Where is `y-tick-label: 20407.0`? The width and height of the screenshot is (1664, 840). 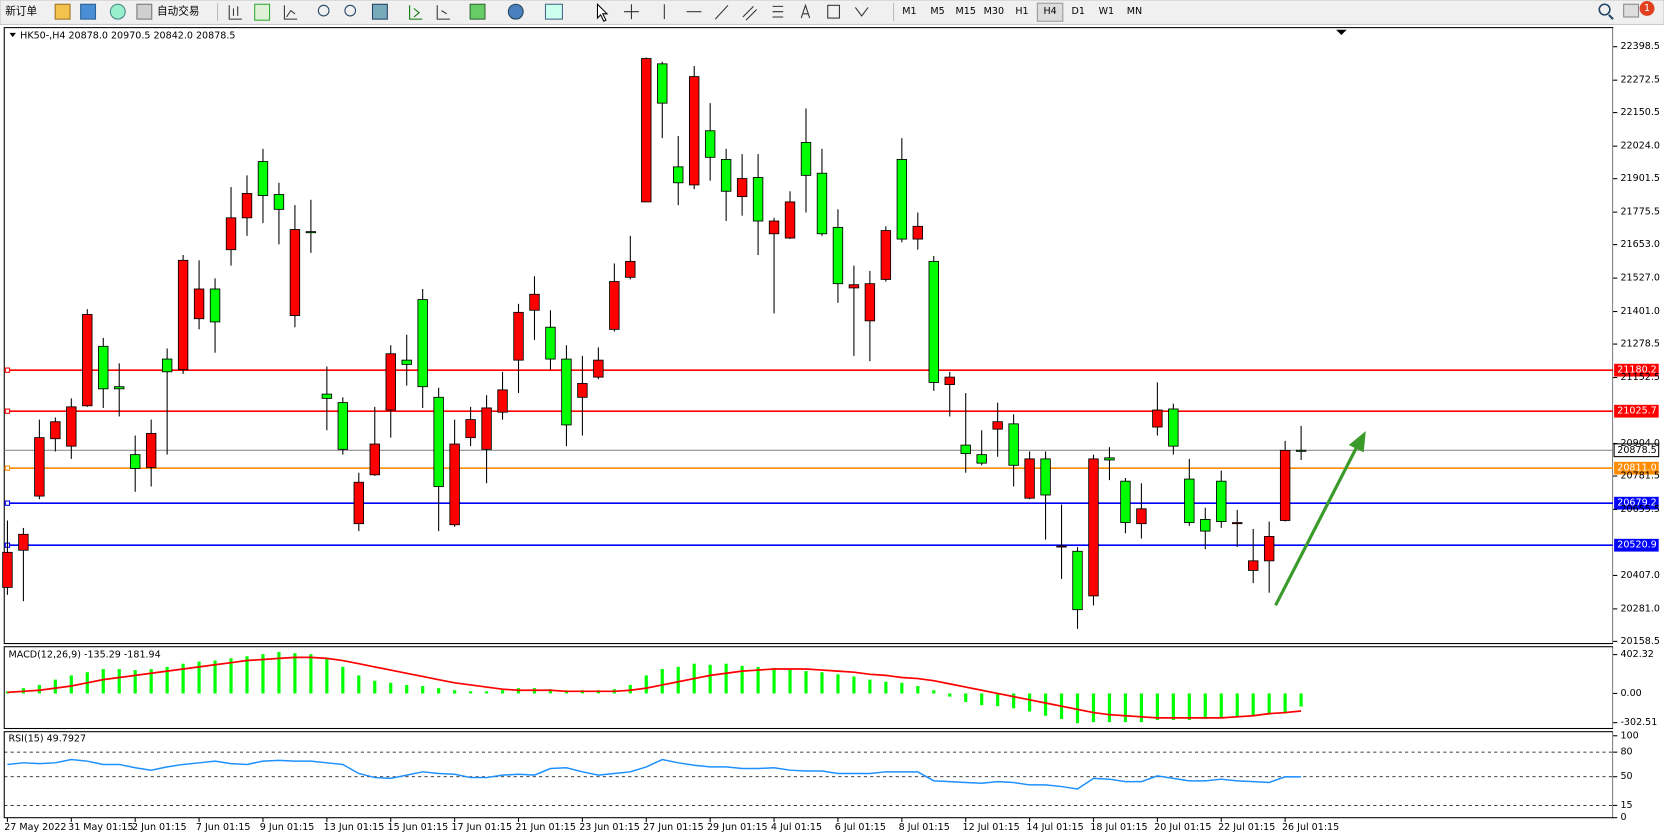
y-tick-label: 20407.0 is located at coordinates (1639, 575).